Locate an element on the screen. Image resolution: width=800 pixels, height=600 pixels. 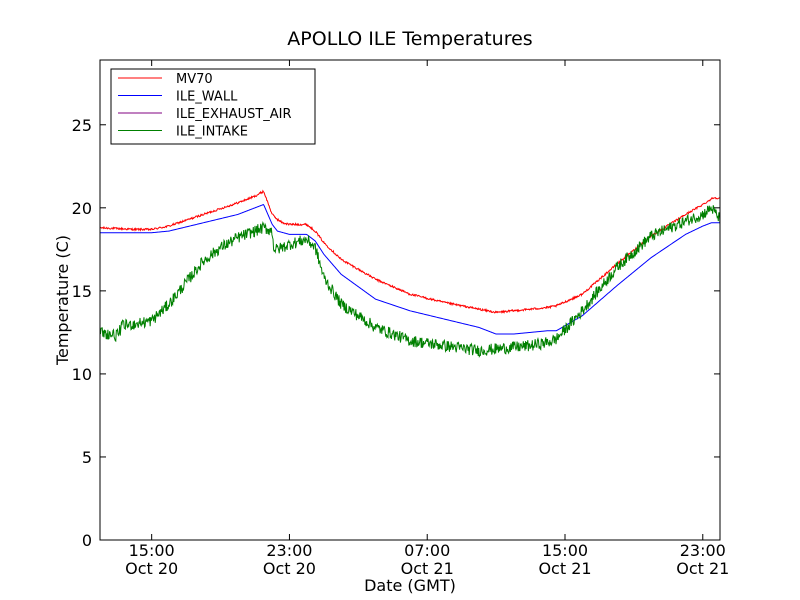
chart-title: APOLLO ILE Temperatures is located at coordinates (409, 39).